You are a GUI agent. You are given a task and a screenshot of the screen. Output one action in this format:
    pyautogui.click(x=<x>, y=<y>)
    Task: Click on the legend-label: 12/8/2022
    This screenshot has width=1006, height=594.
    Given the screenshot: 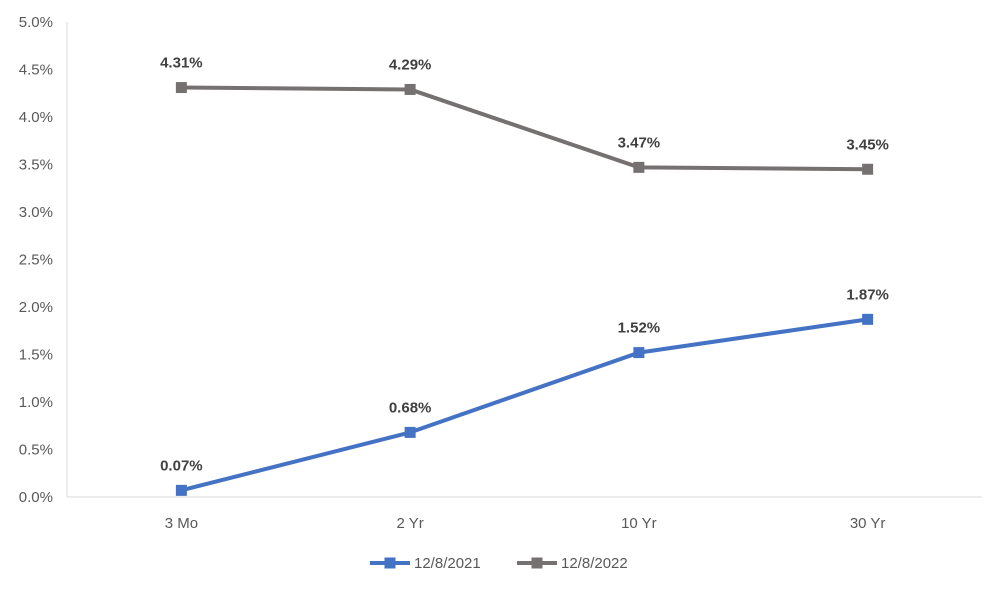 What is the action you would take?
    pyautogui.click(x=594, y=563)
    